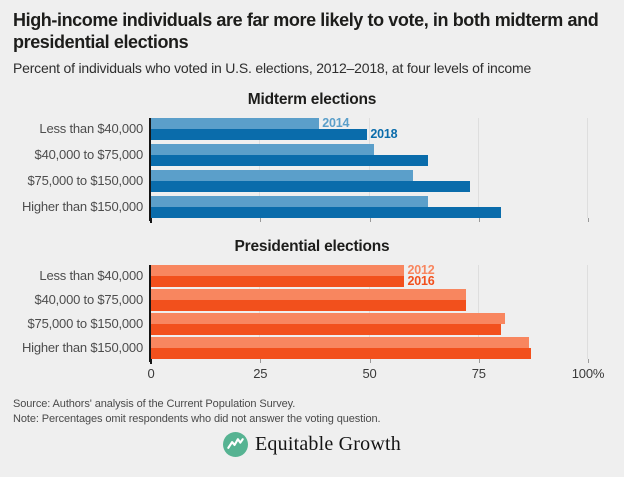 This screenshot has height=477, width=624. Describe the element at coordinates (260, 373) in the screenshot. I see `axis-tick-label: 25` at that location.